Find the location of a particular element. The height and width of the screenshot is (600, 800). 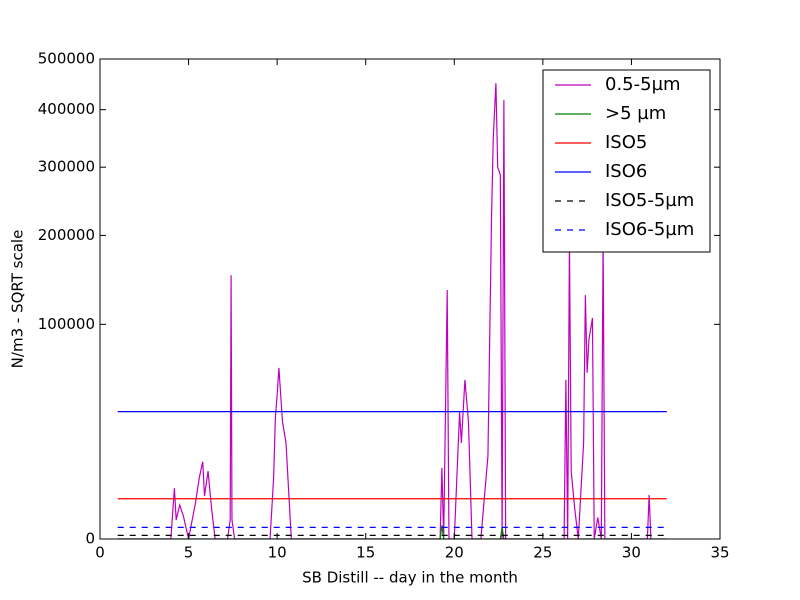

y-tick-label: 100000 is located at coordinates (66, 324).